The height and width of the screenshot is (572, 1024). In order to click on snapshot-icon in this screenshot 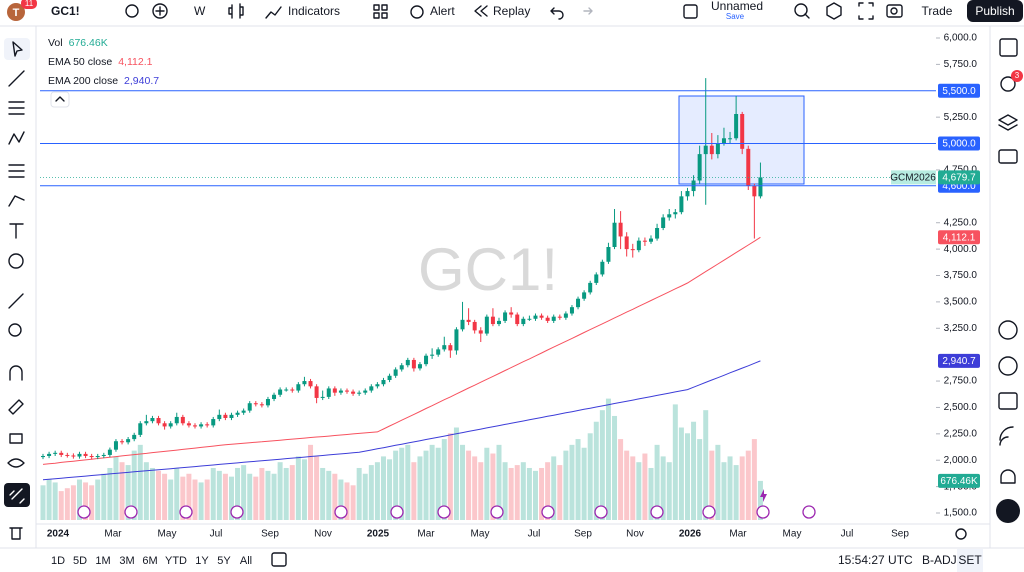, I will do `click(894, 11)`.